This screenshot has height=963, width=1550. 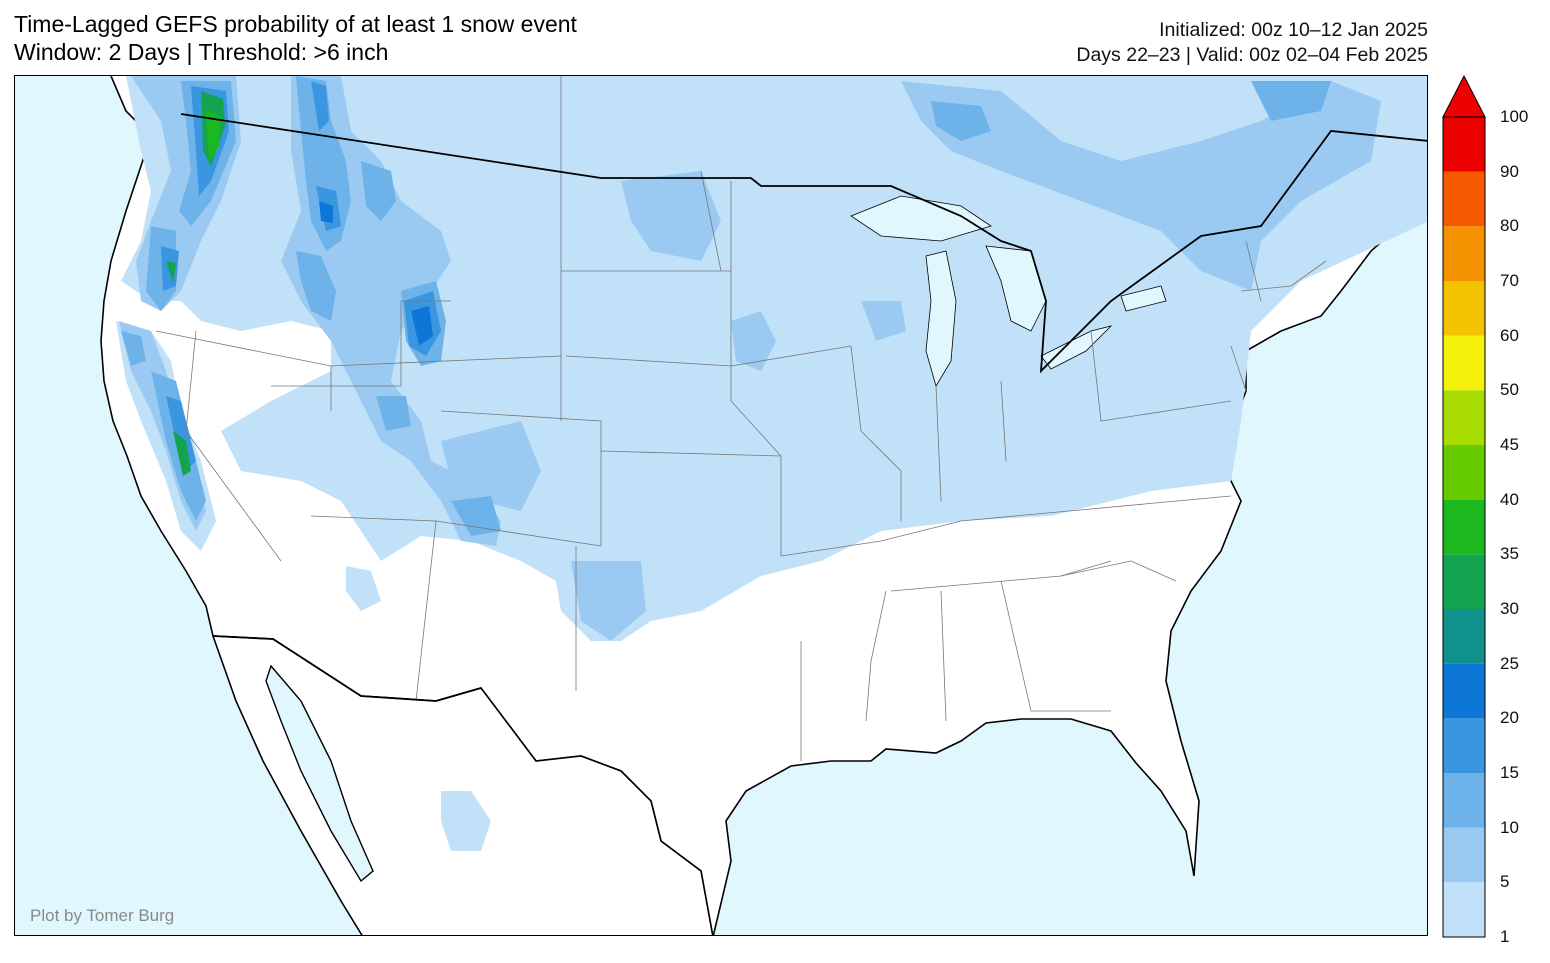 I want to click on colorbar-tick-label: 25, so click(x=1509, y=663).